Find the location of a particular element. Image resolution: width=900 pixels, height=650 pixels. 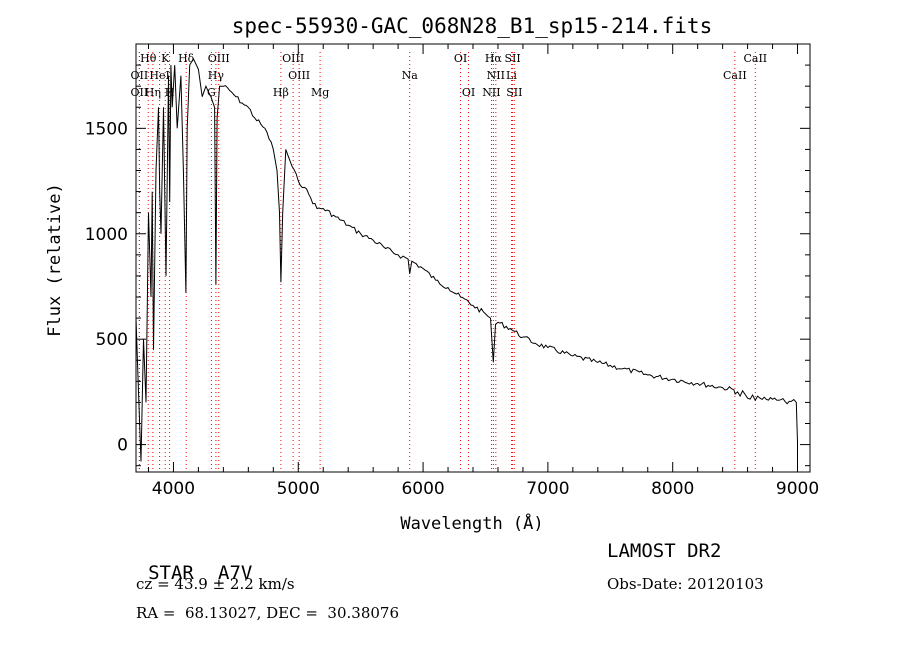

class-label: STAR is located at coordinates (171, 573).